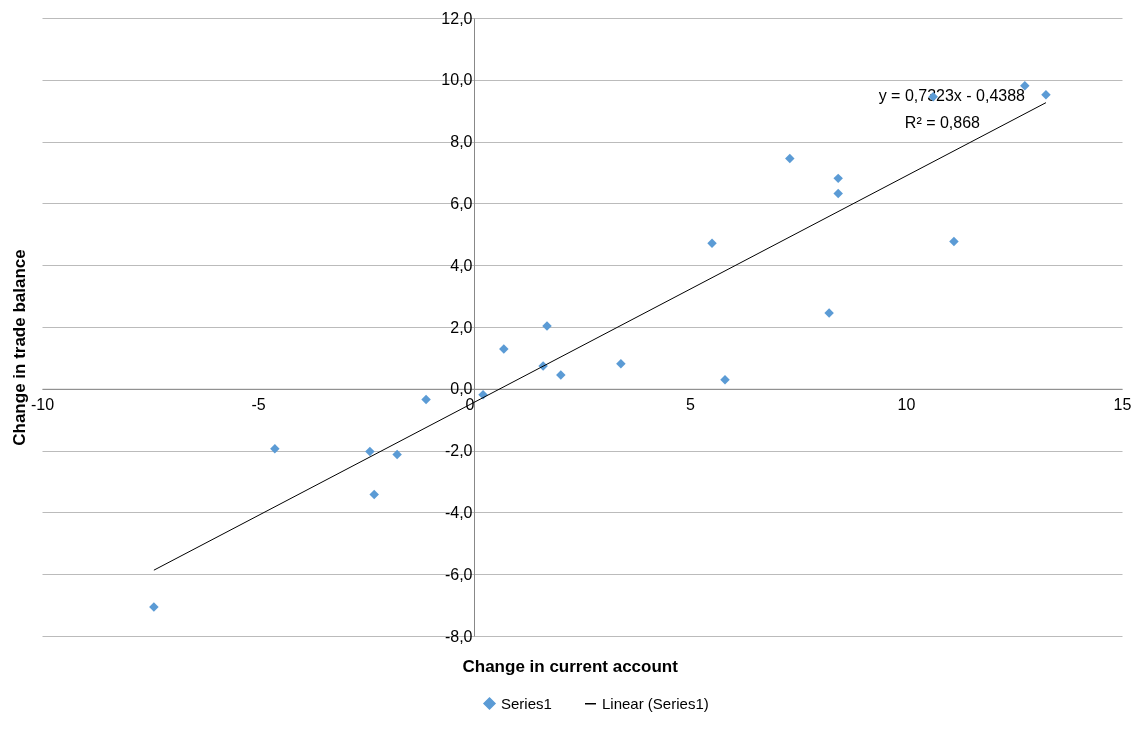 The image size is (1138, 730). What do you see at coordinates (42, 405) in the screenshot?
I see `x-tick-label: -10` at bounding box center [42, 405].